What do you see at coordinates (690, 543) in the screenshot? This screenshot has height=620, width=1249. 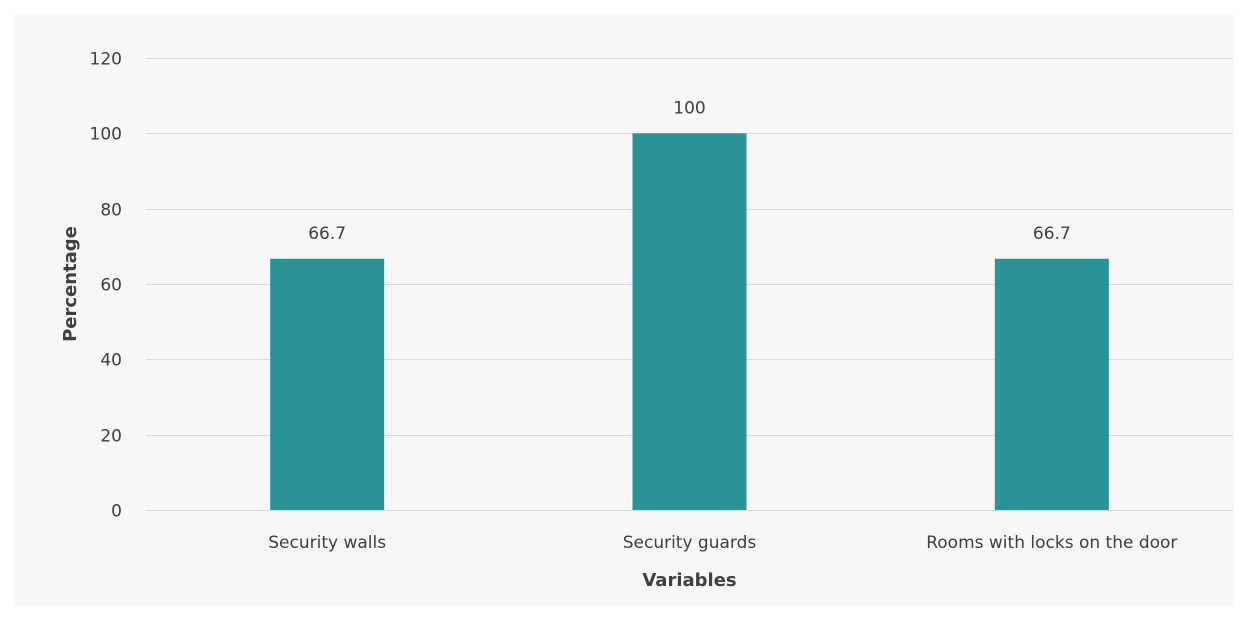 I see `x-tick-label: Security guards` at bounding box center [690, 543].